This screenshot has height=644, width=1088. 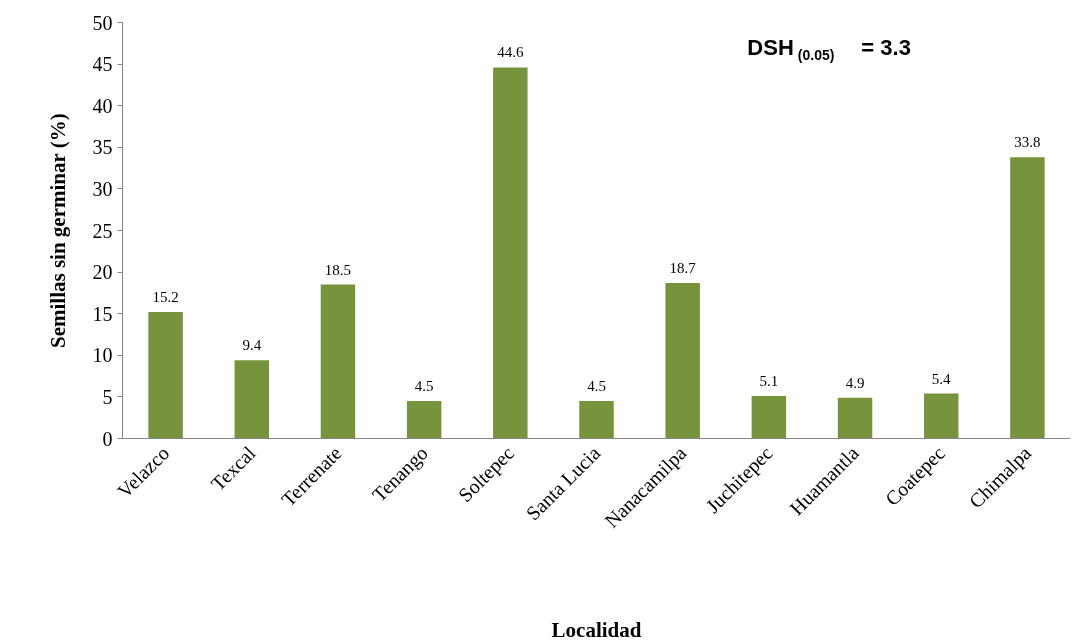 I want to click on y-tick-label: 30, so click(x=102, y=188).